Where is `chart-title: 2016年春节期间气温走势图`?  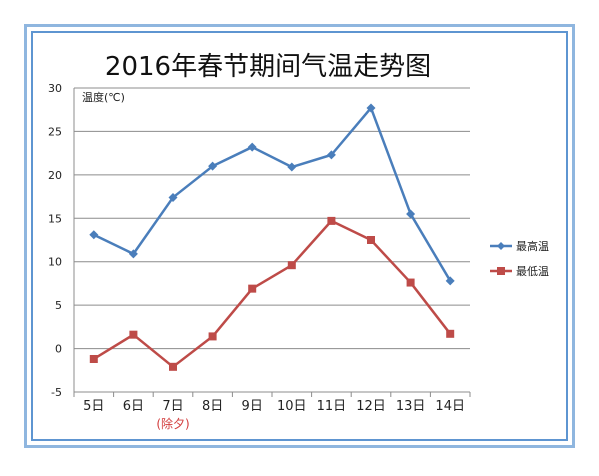
chart-title: 2016年春节期间气温走势图 is located at coordinates (268, 67).